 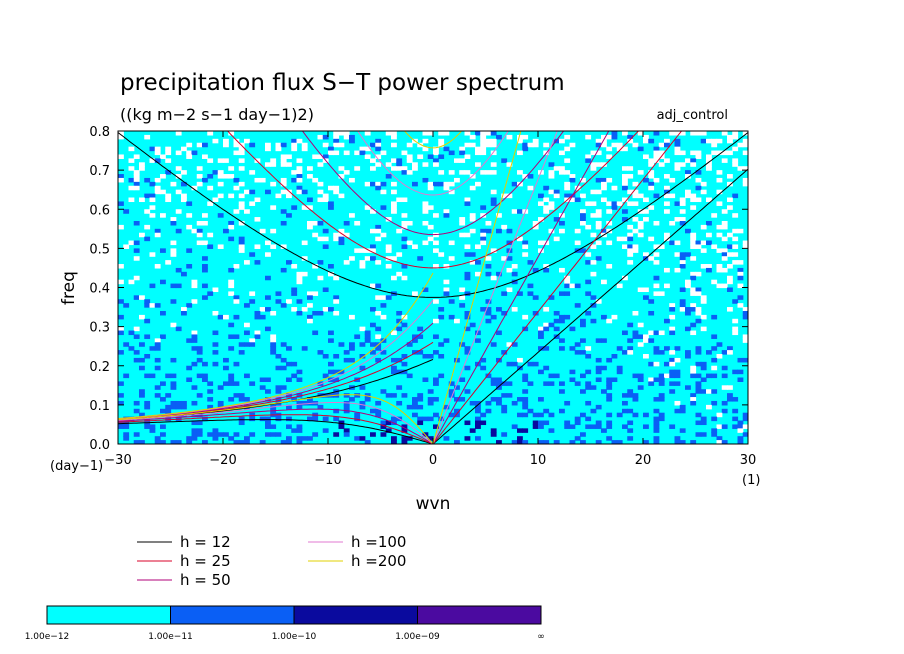 What do you see at coordinates (433, 460) in the screenshot?
I see `x-tick-label: 0` at bounding box center [433, 460].